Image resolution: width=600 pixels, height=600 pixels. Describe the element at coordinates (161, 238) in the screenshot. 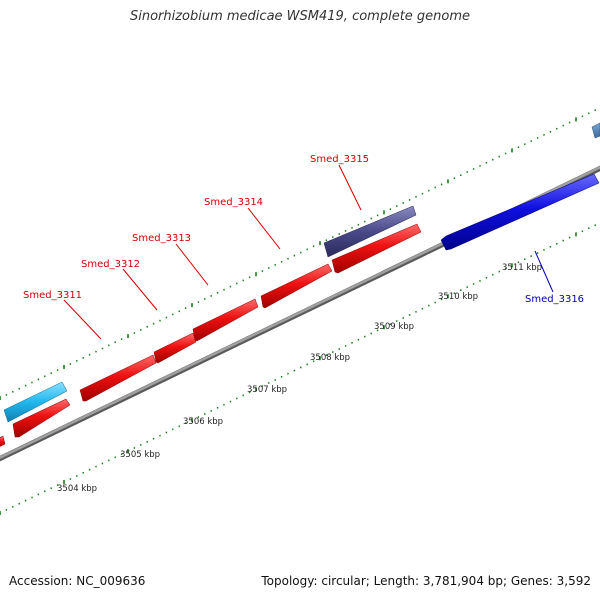

I see `gene-label-smed-3313: Smed_3313` at that location.